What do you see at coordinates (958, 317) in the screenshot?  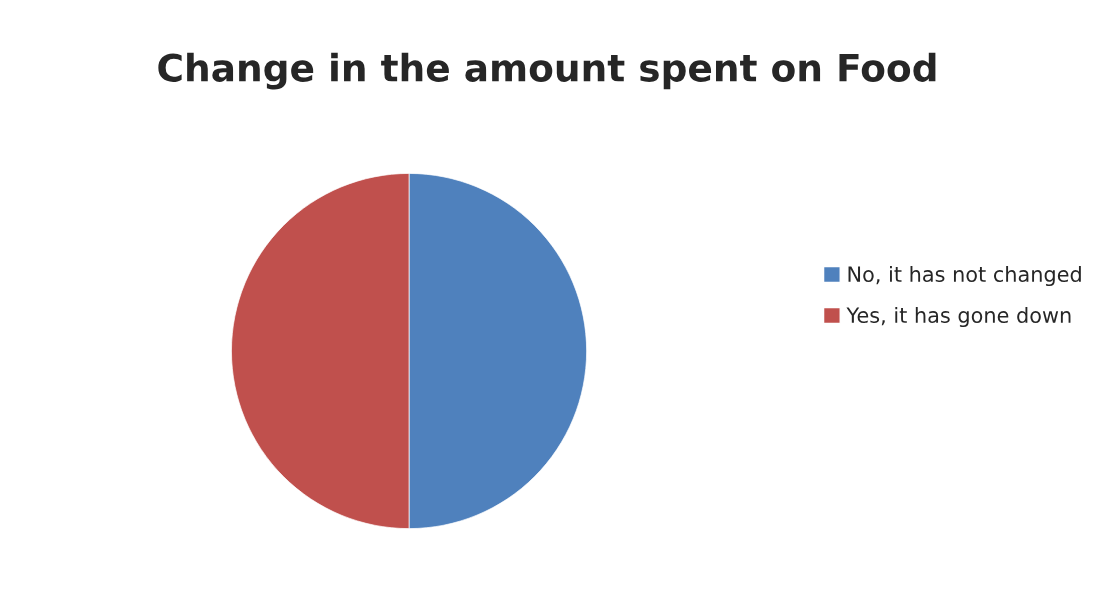 I see `legend-label: Yes, it has gone down` at bounding box center [958, 317].